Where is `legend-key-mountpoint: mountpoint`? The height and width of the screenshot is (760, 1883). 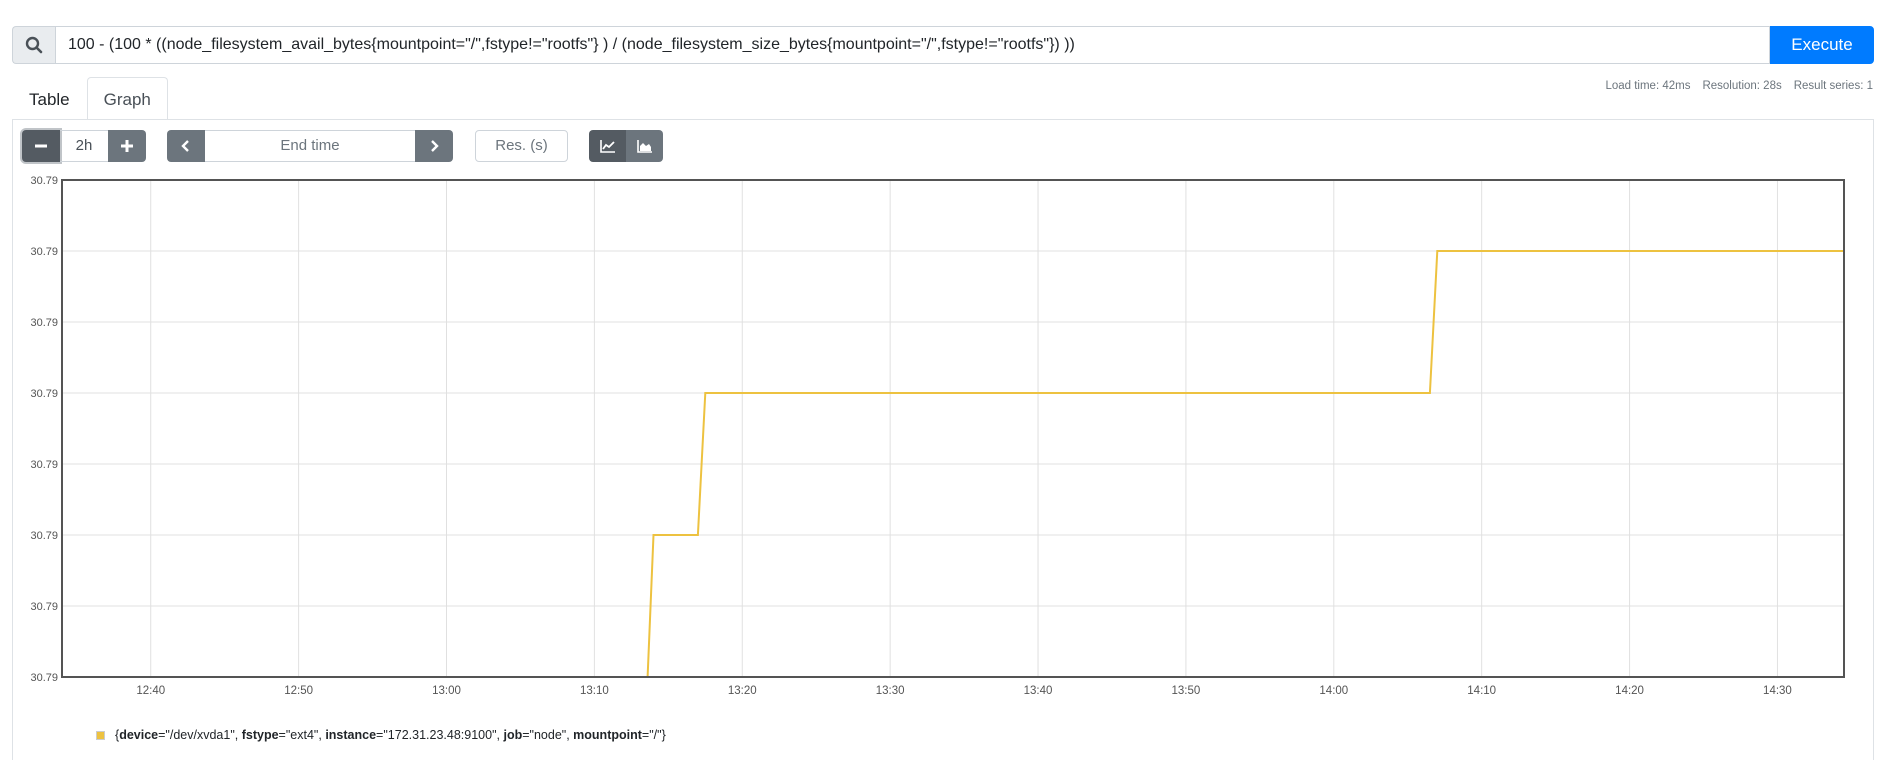
legend-key-mountpoint: mountpoint is located at coordinates (607, 735).